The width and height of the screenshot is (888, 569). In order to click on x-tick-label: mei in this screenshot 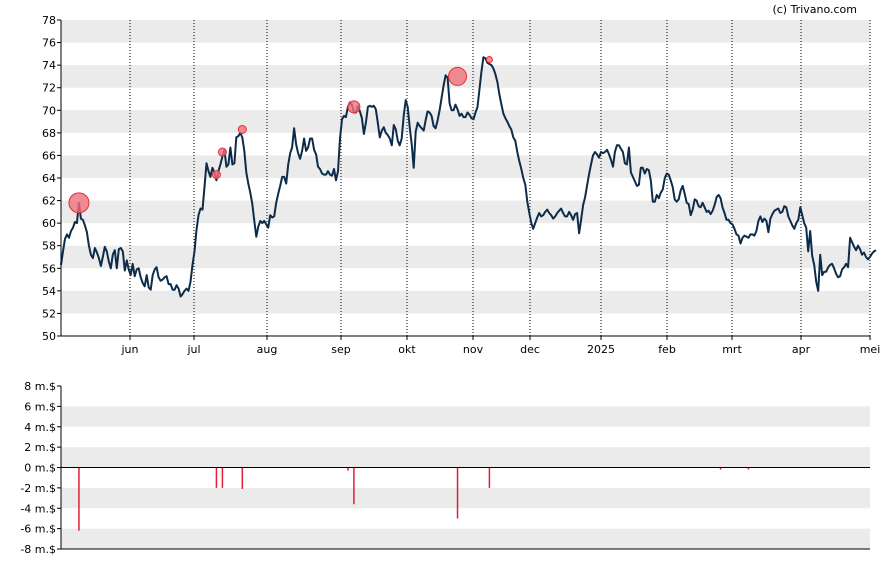, I will do `click(870, 349)`.